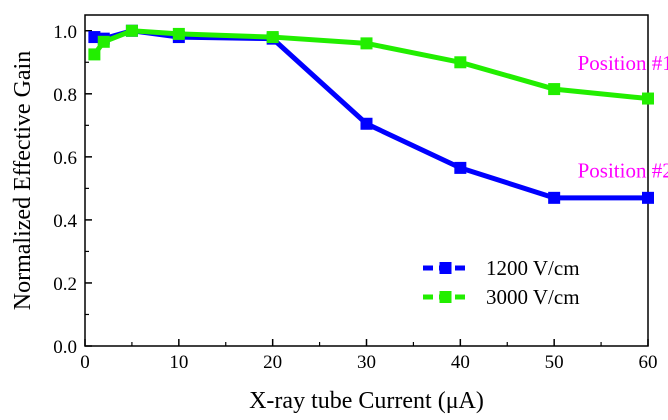 This screenshot has width=668, height=420. Describe the element at coordinates (85, 362) in the screenshot. I see `x-tick-label: 0` at that location.